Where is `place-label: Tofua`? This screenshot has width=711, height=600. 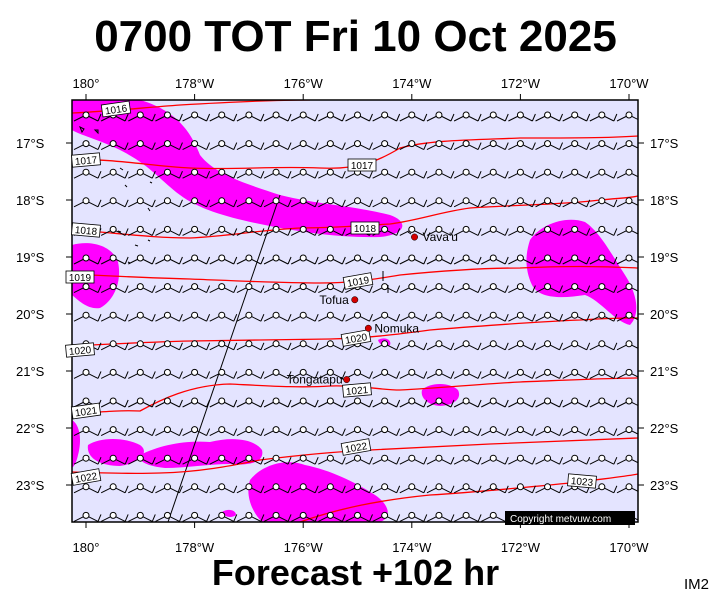
place-label: Tofua is located at coordinates (334, 300).